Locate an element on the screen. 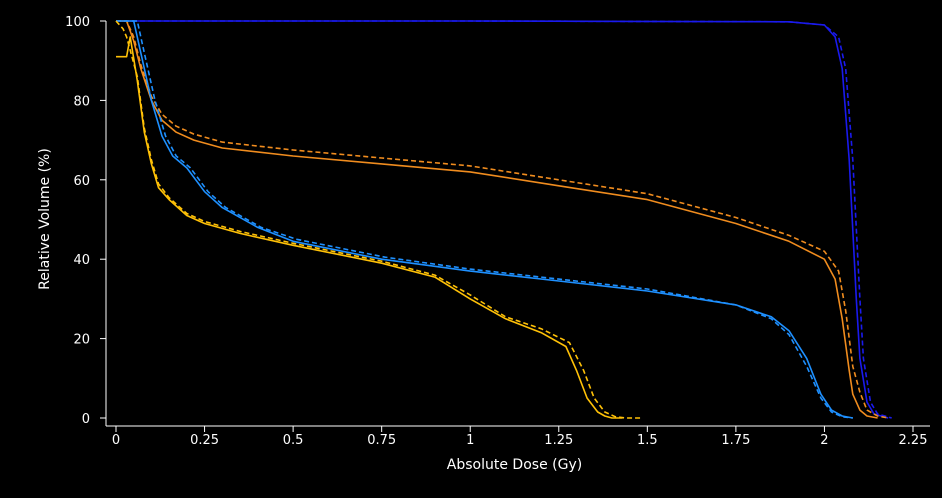 The width and height of the screenshot is (942, 498). x-tick-label: 0.75 is located at coordinates (381, 440).